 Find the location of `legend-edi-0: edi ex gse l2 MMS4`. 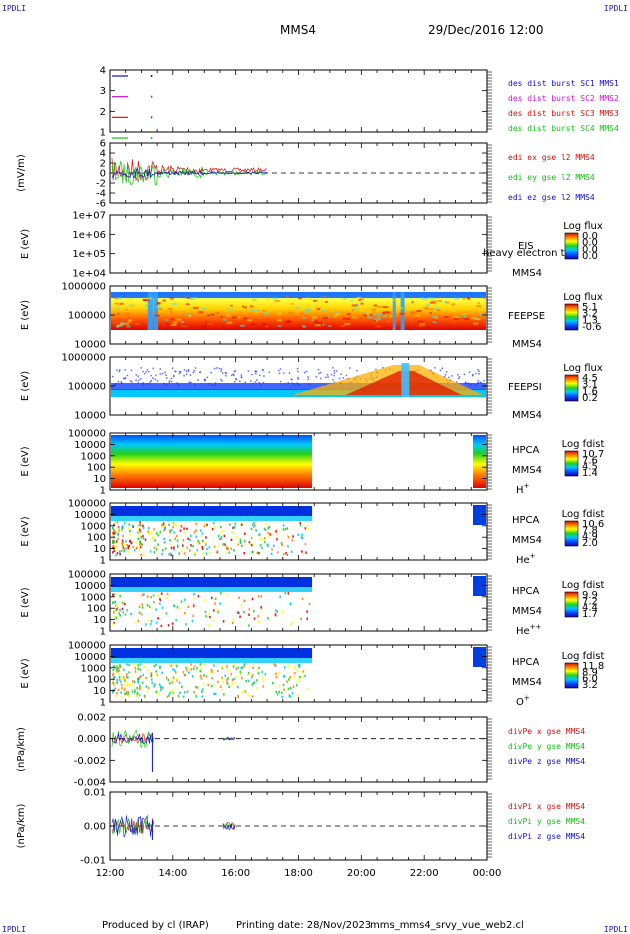

legend-edi-0: edi ex gse l2 MMS4 is located at coordinates (551, 157).